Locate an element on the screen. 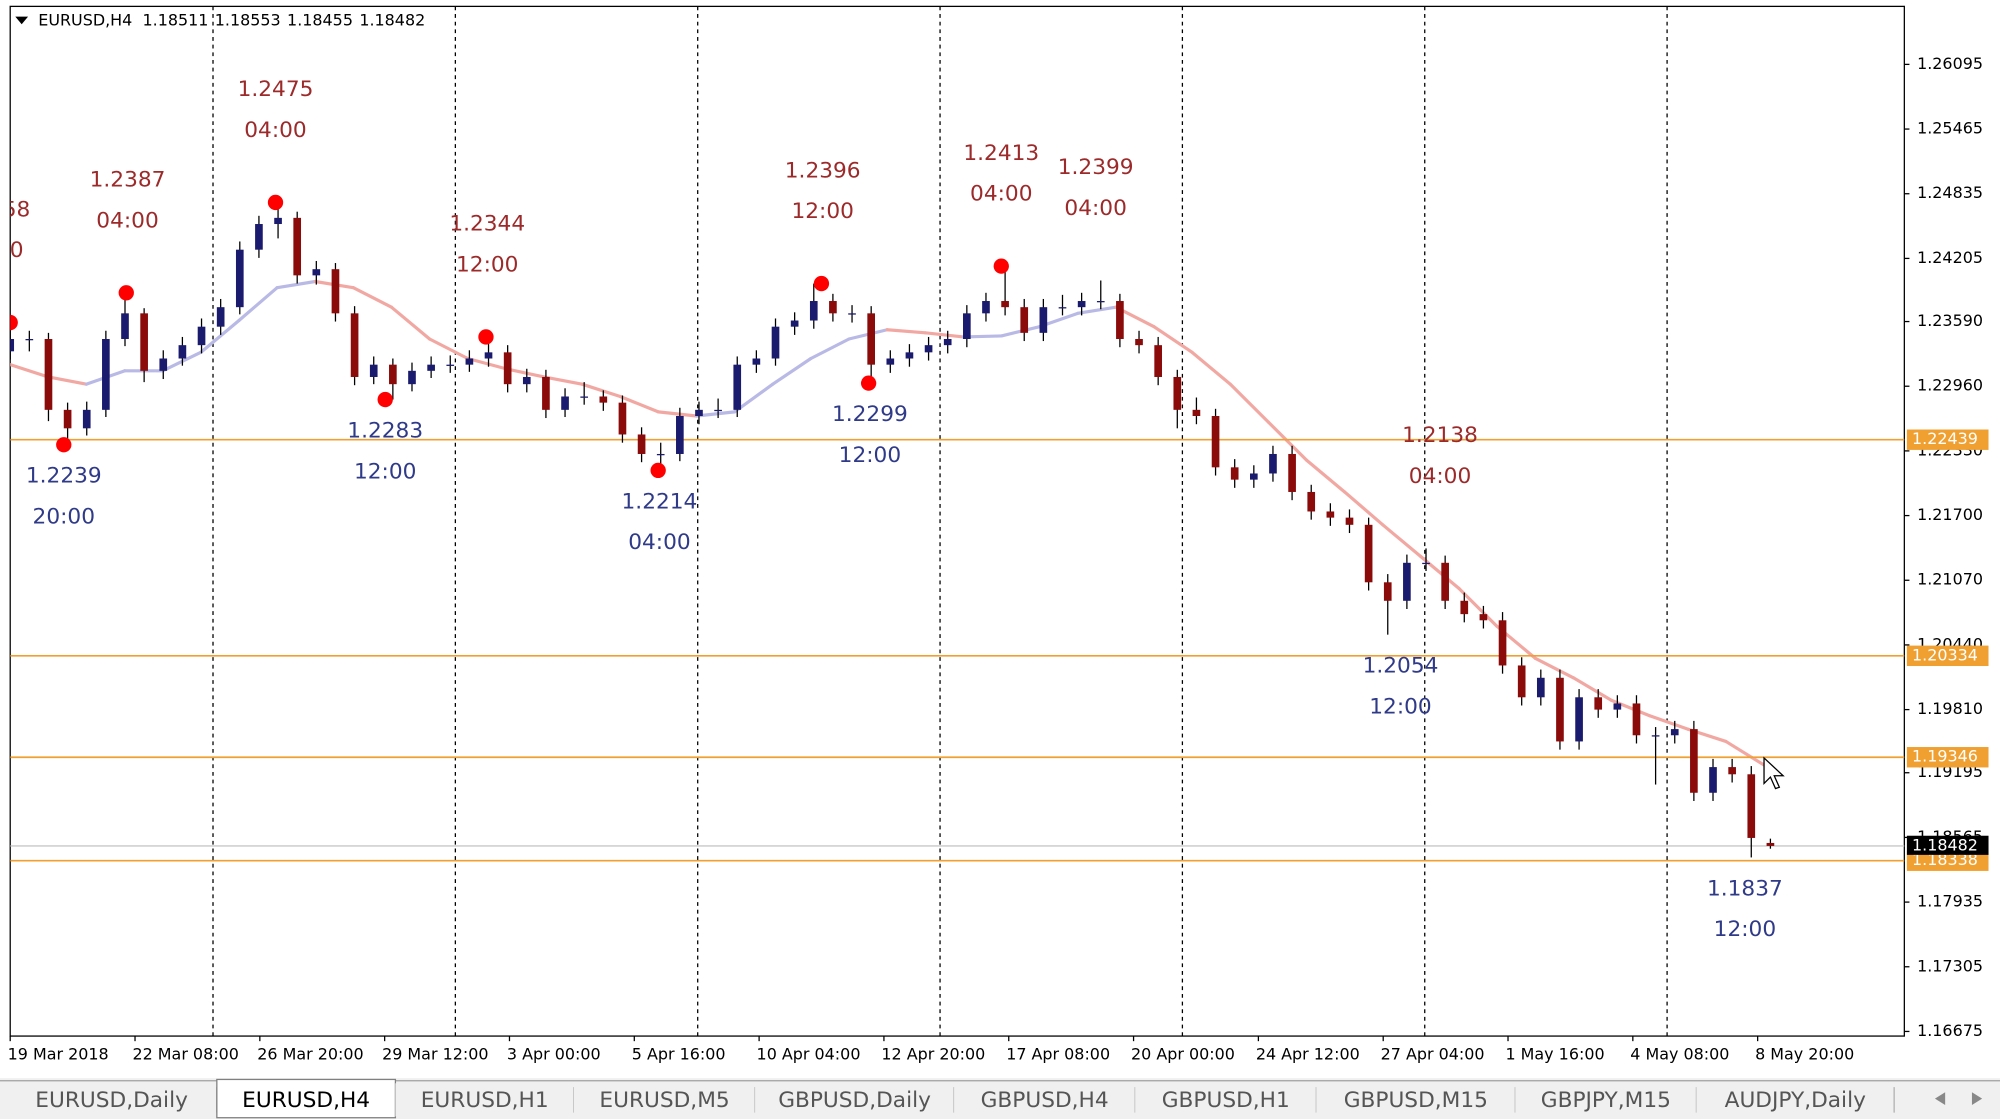 This screenshot has width=2000, height=1119. tab-label: GBPUSD,M15 is located at coordinates (1416, 1100).